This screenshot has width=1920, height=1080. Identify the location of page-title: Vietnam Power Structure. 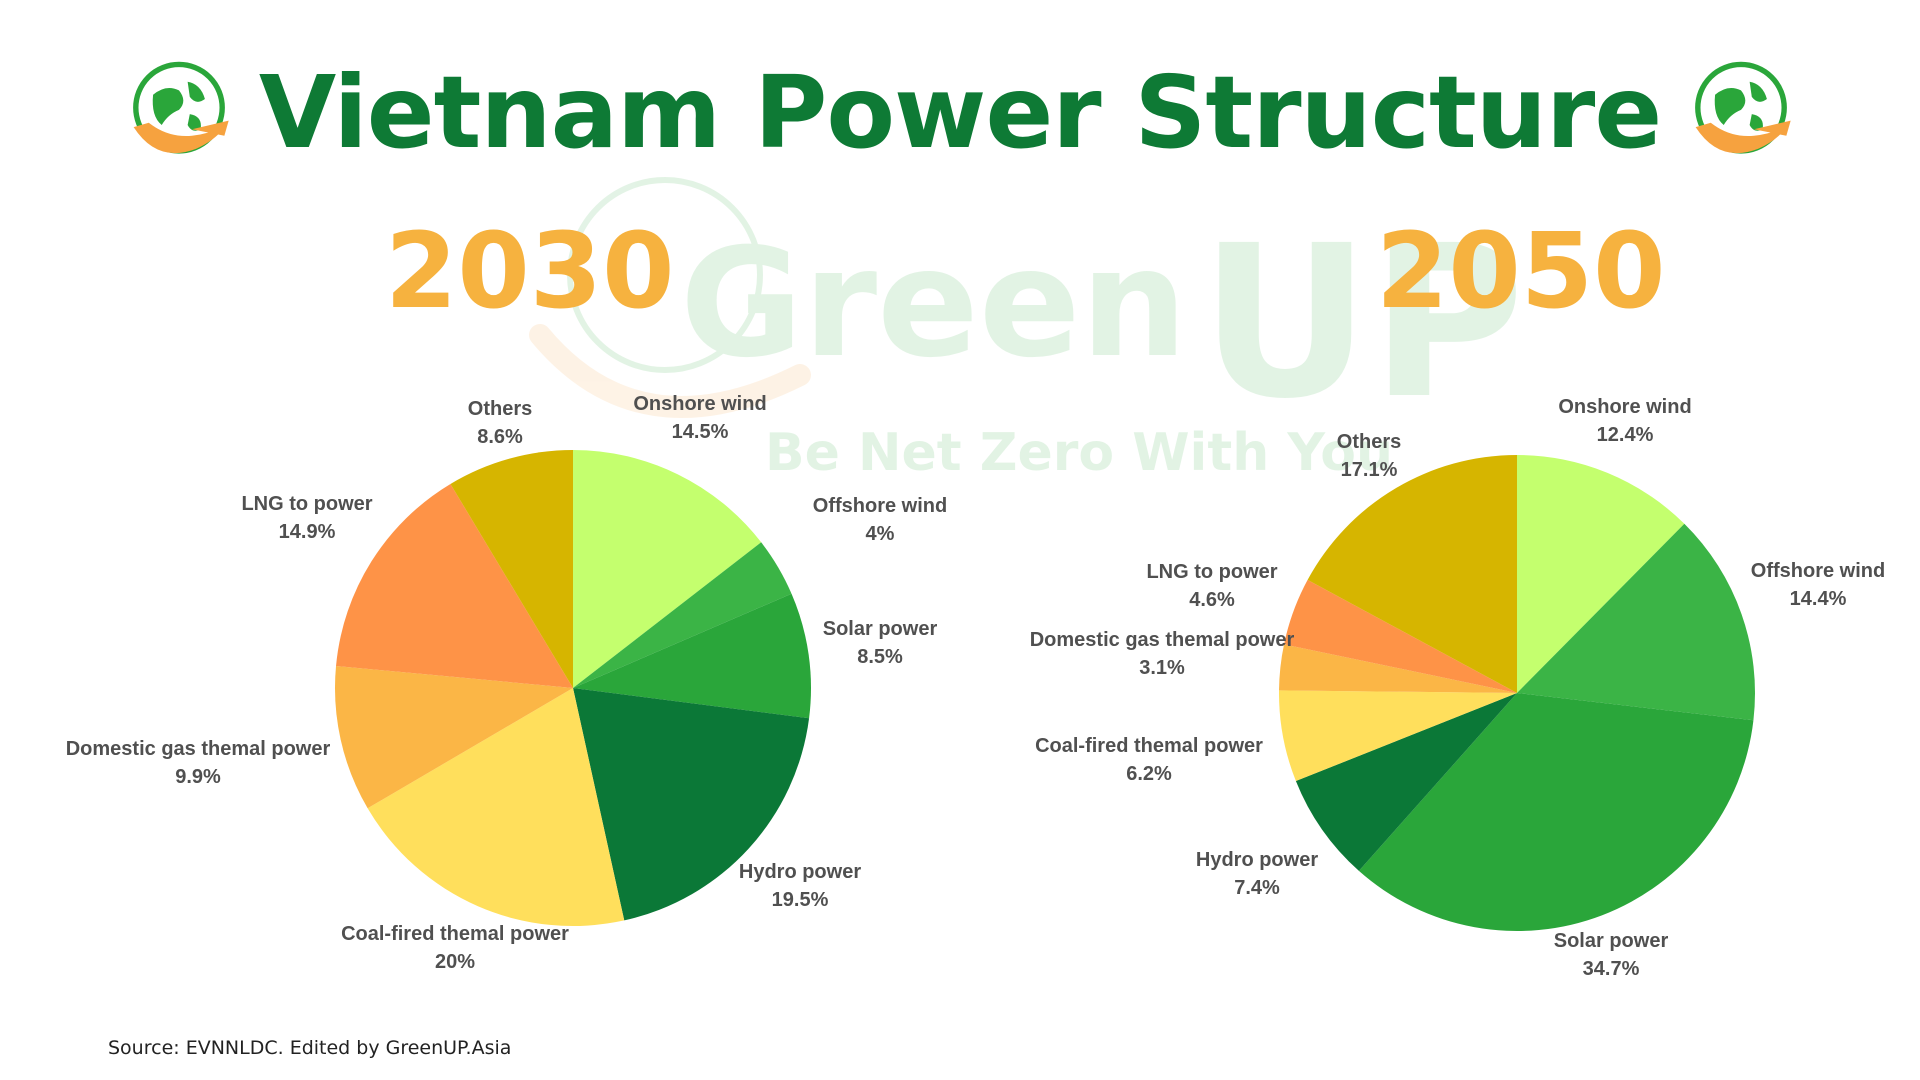
(960, 112).